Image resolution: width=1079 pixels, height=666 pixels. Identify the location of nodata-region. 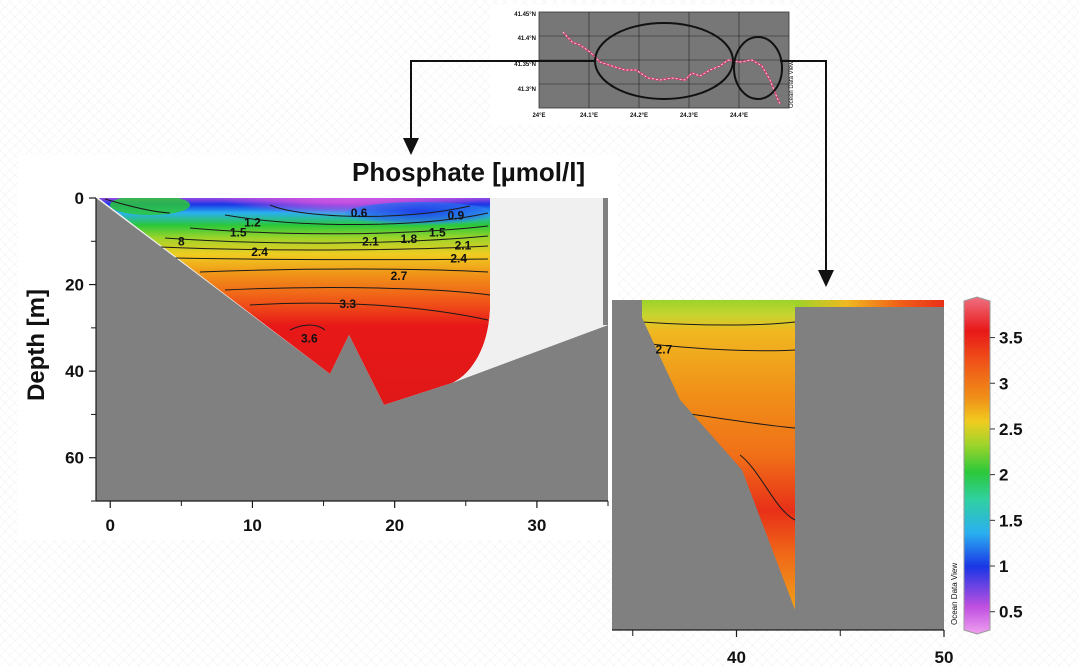
(530, 290).